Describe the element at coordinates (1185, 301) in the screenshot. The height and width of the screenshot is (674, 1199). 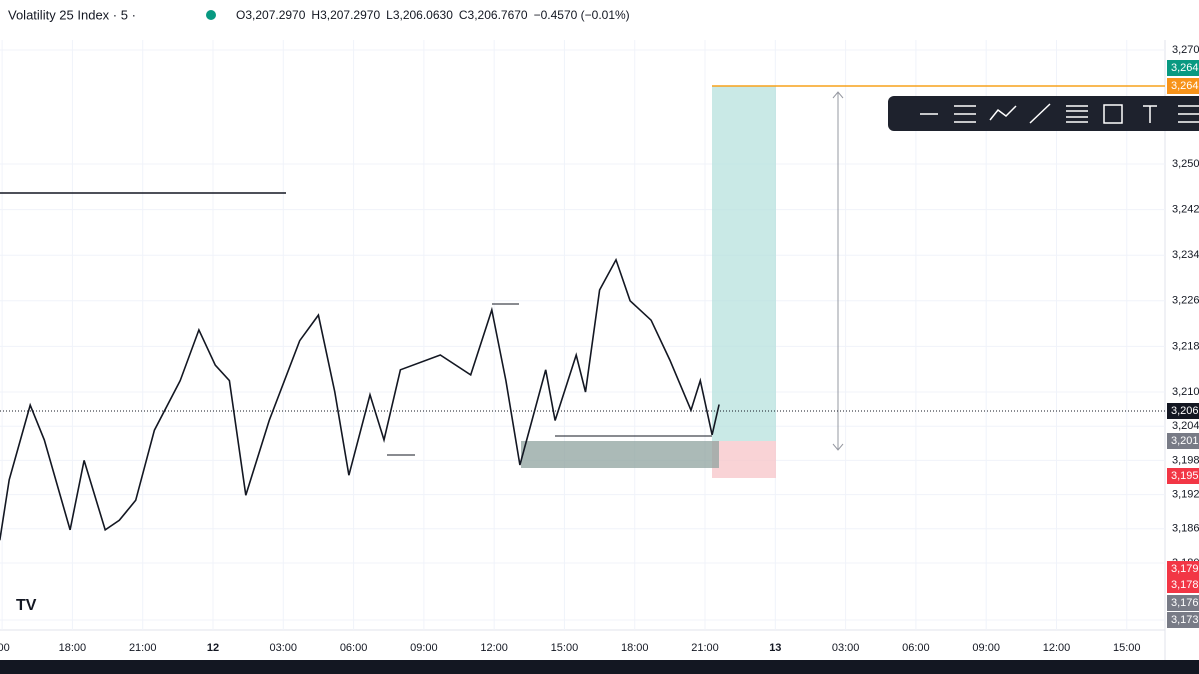
I see `price-label: 3,226` at that location.